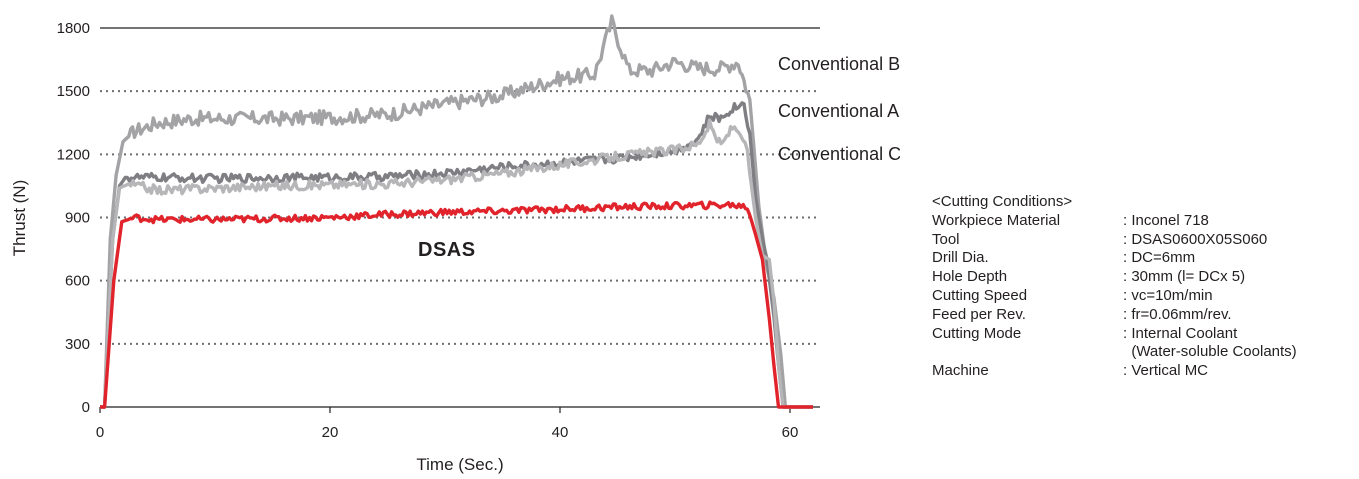 Image resolution: width=1359 pixels, height=479 pixels. Describe the element at coordinates (77, 281) in the screenshot. I see `y-tick-label: 600` at that location.